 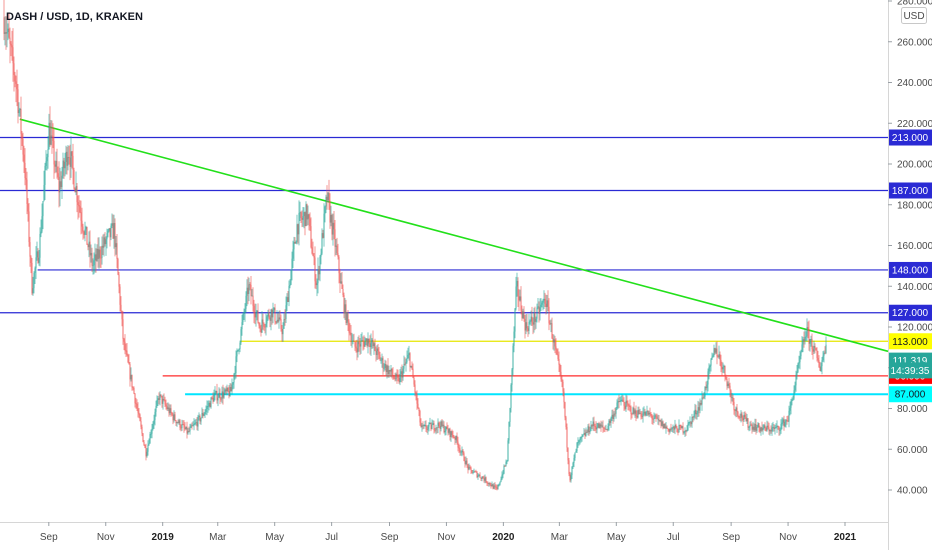 I want to click on currency-button: USD, so click(x=914, y=15).